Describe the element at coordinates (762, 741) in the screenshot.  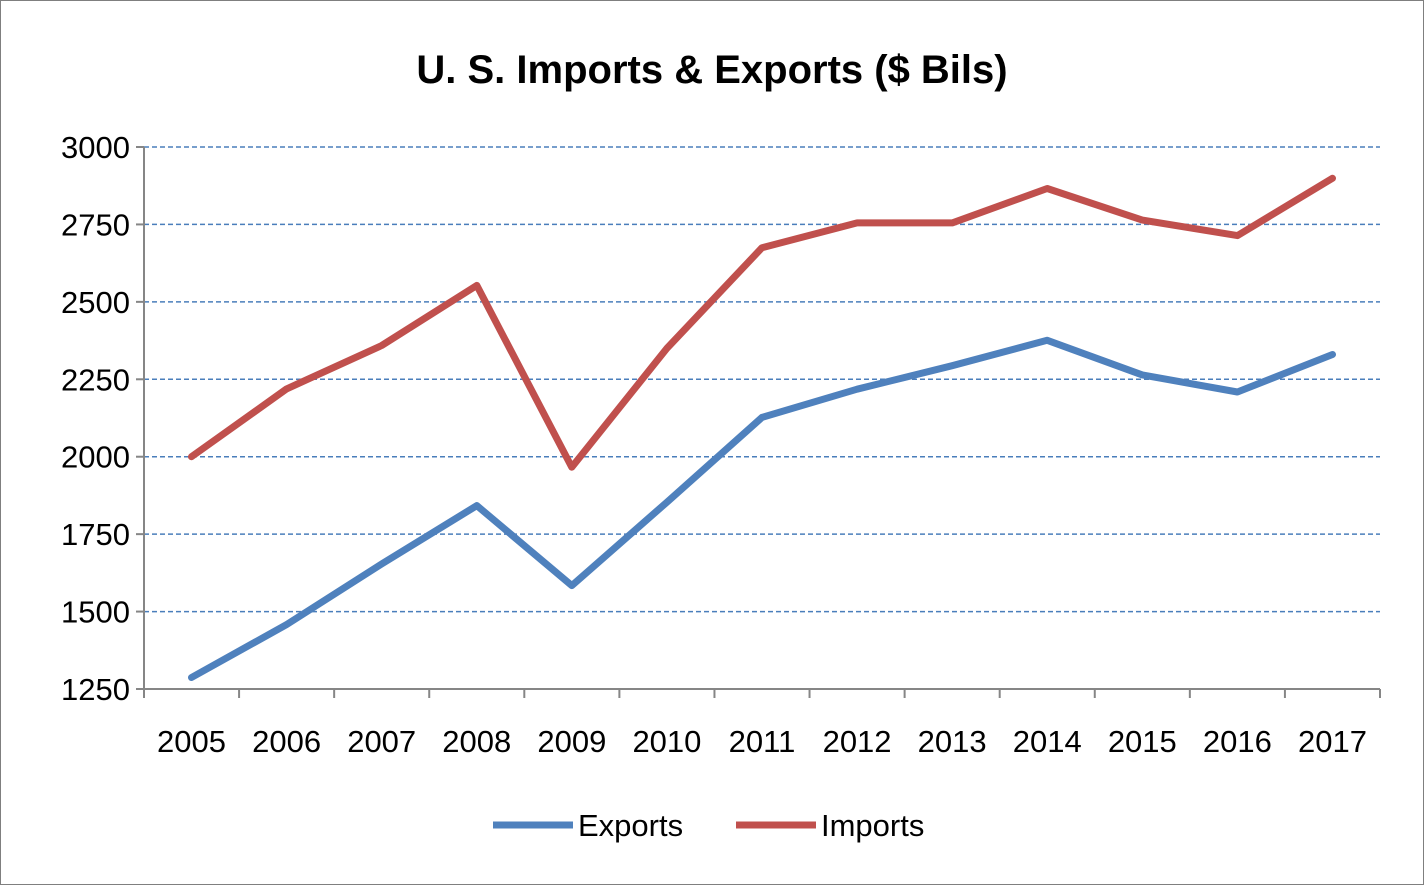
I see `x-tick-label: 2011` at that location.